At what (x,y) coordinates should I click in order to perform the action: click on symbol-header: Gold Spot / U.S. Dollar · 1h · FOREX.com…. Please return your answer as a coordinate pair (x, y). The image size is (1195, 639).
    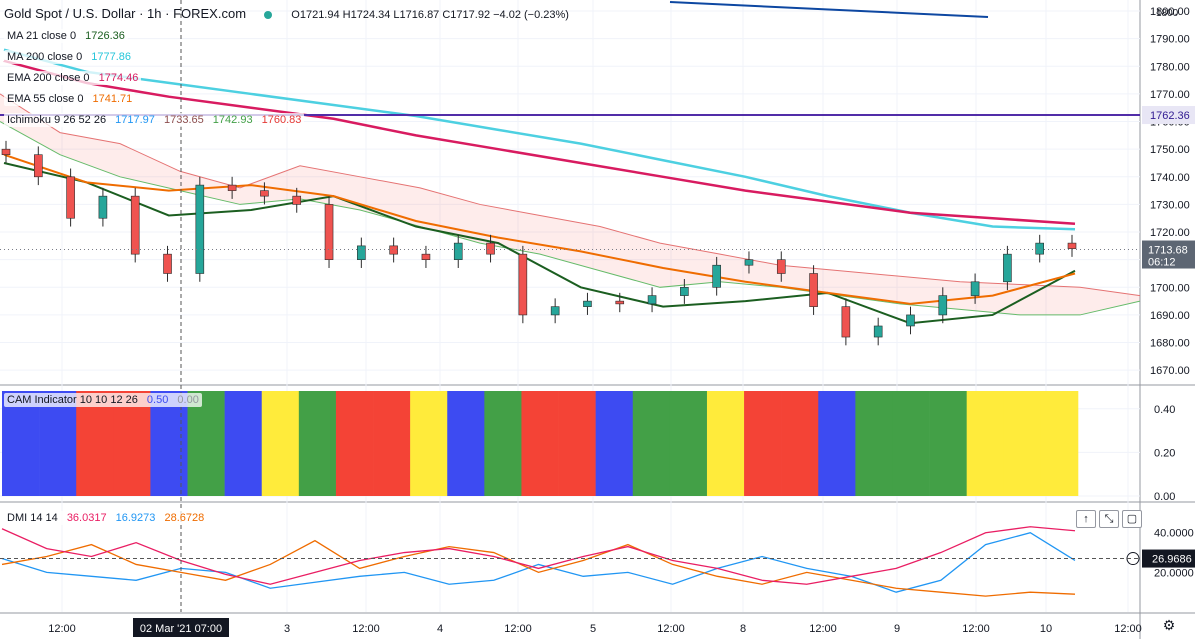
    Looking at the image, I should click on (286, 13).